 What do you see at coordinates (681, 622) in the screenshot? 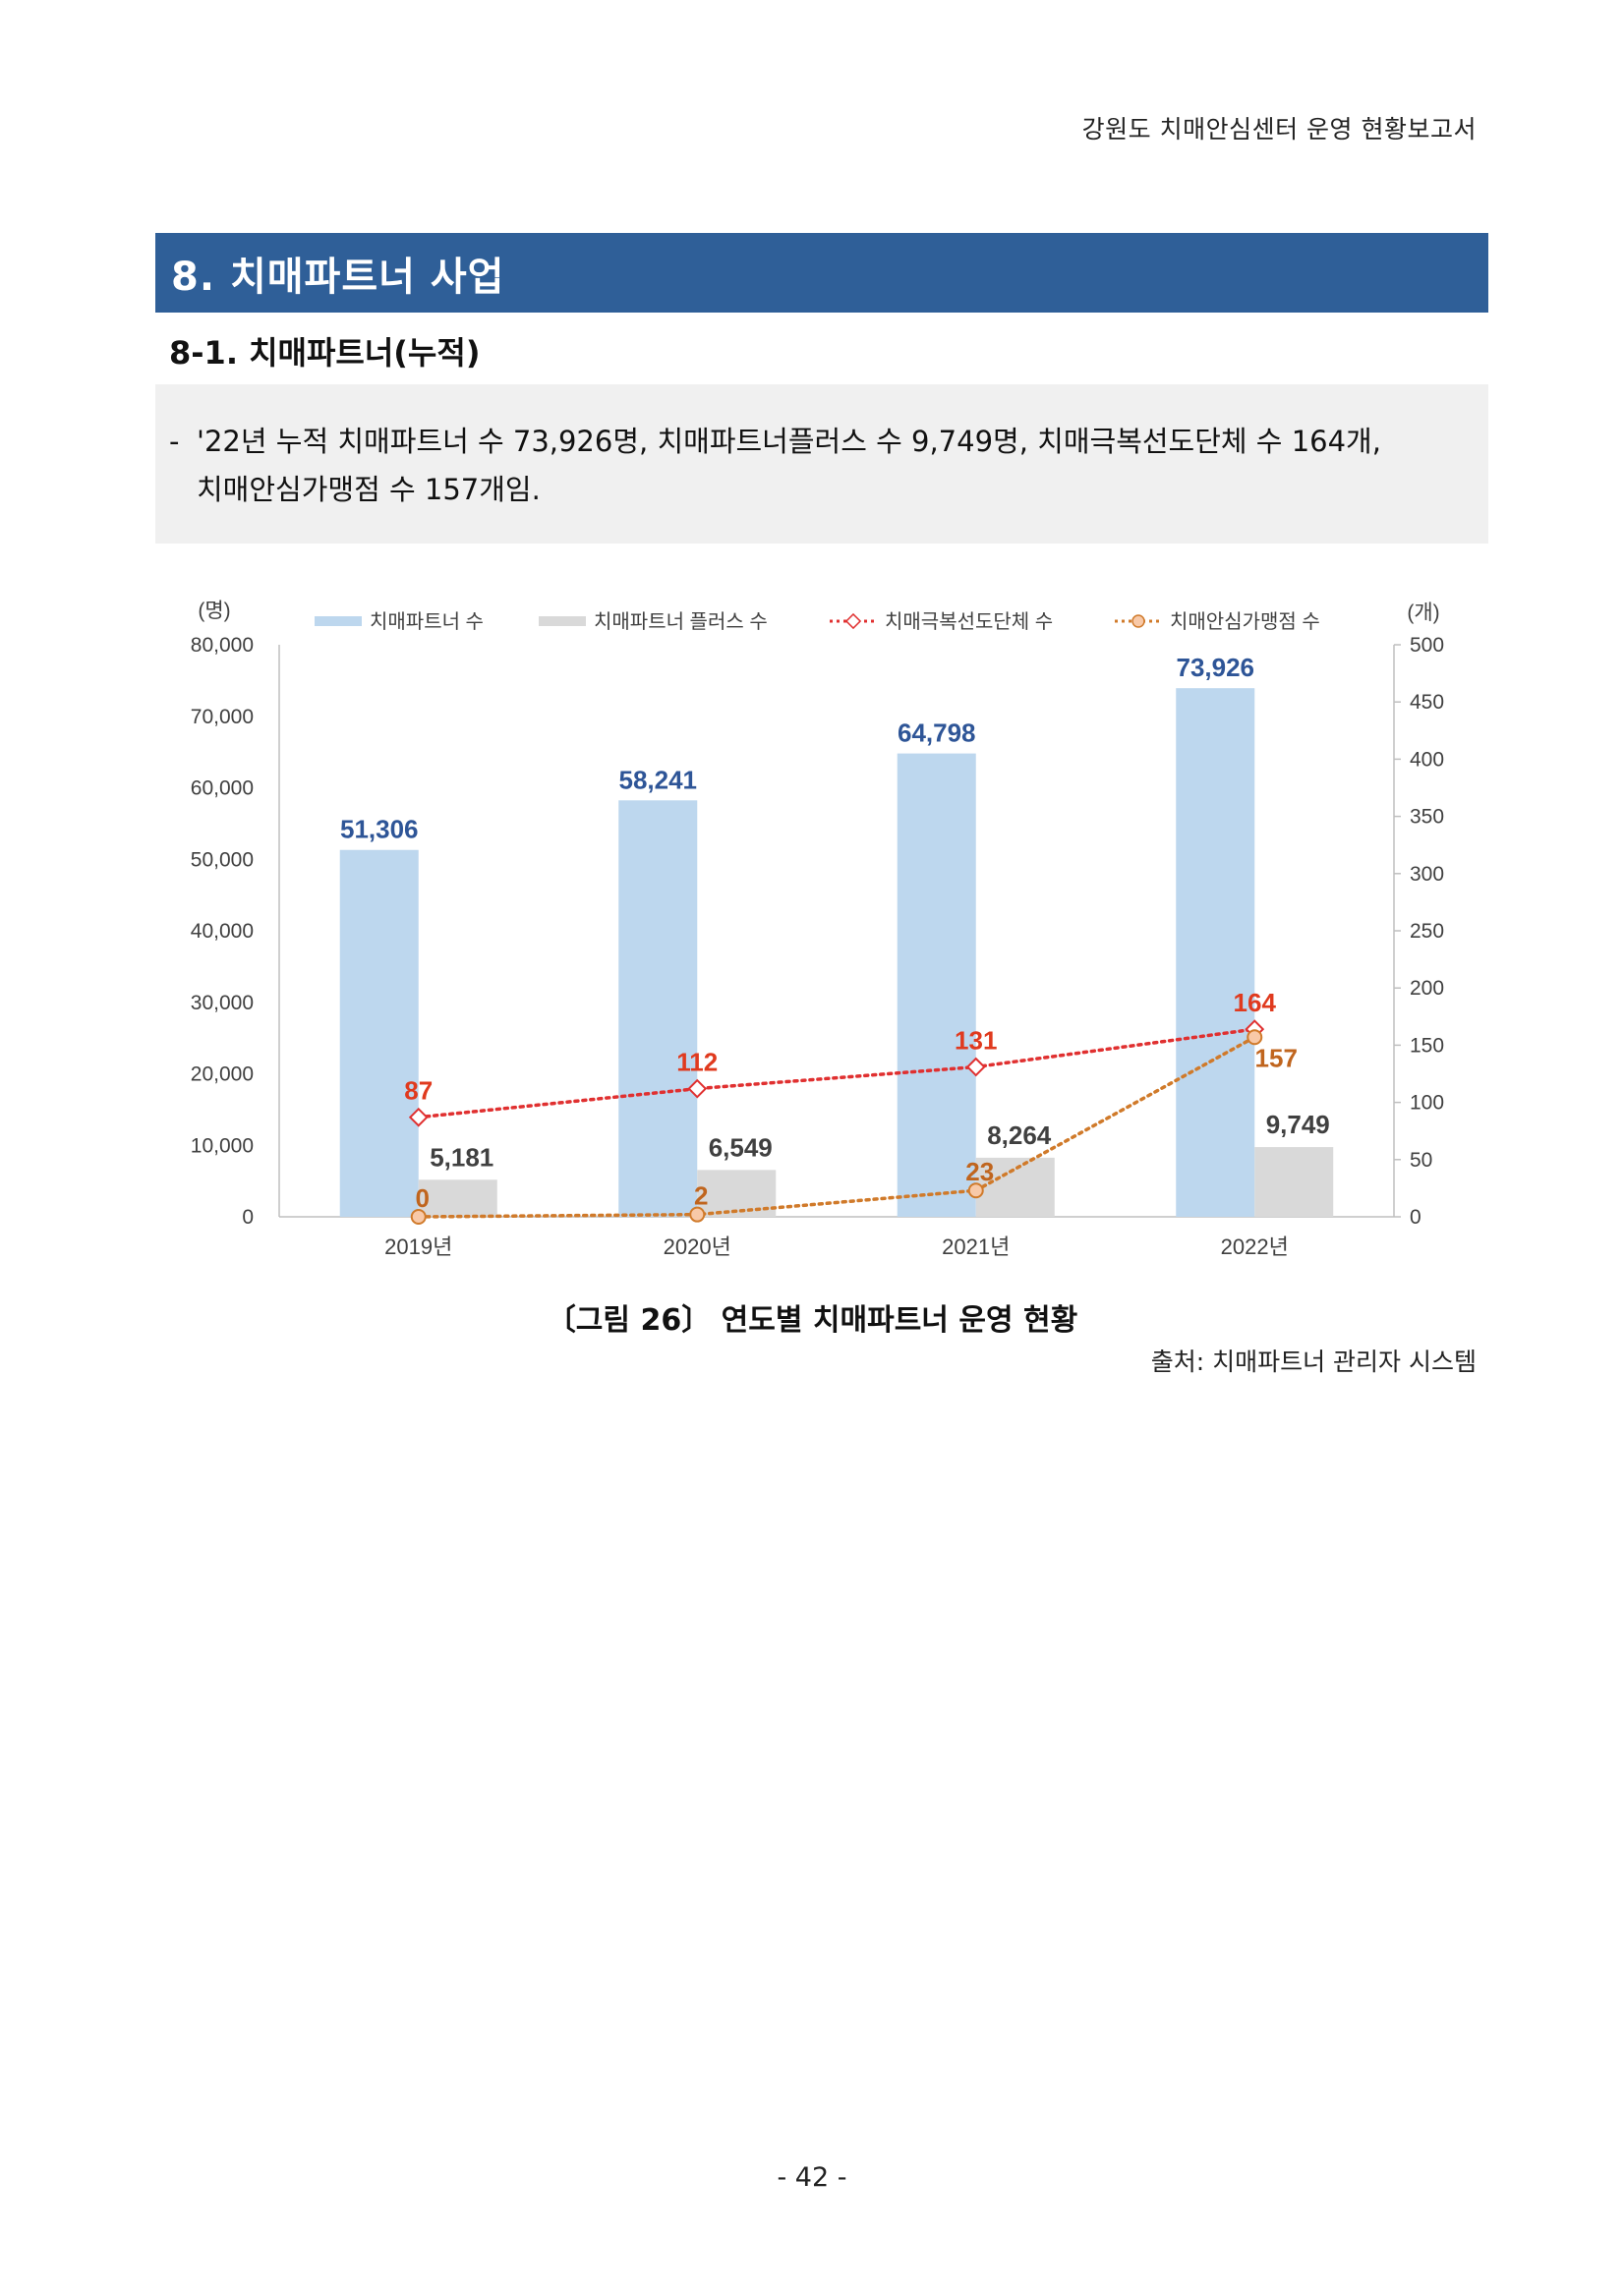
I see `legend-label: 치매파트너 플러스 수` at bounding box center [681, 622].